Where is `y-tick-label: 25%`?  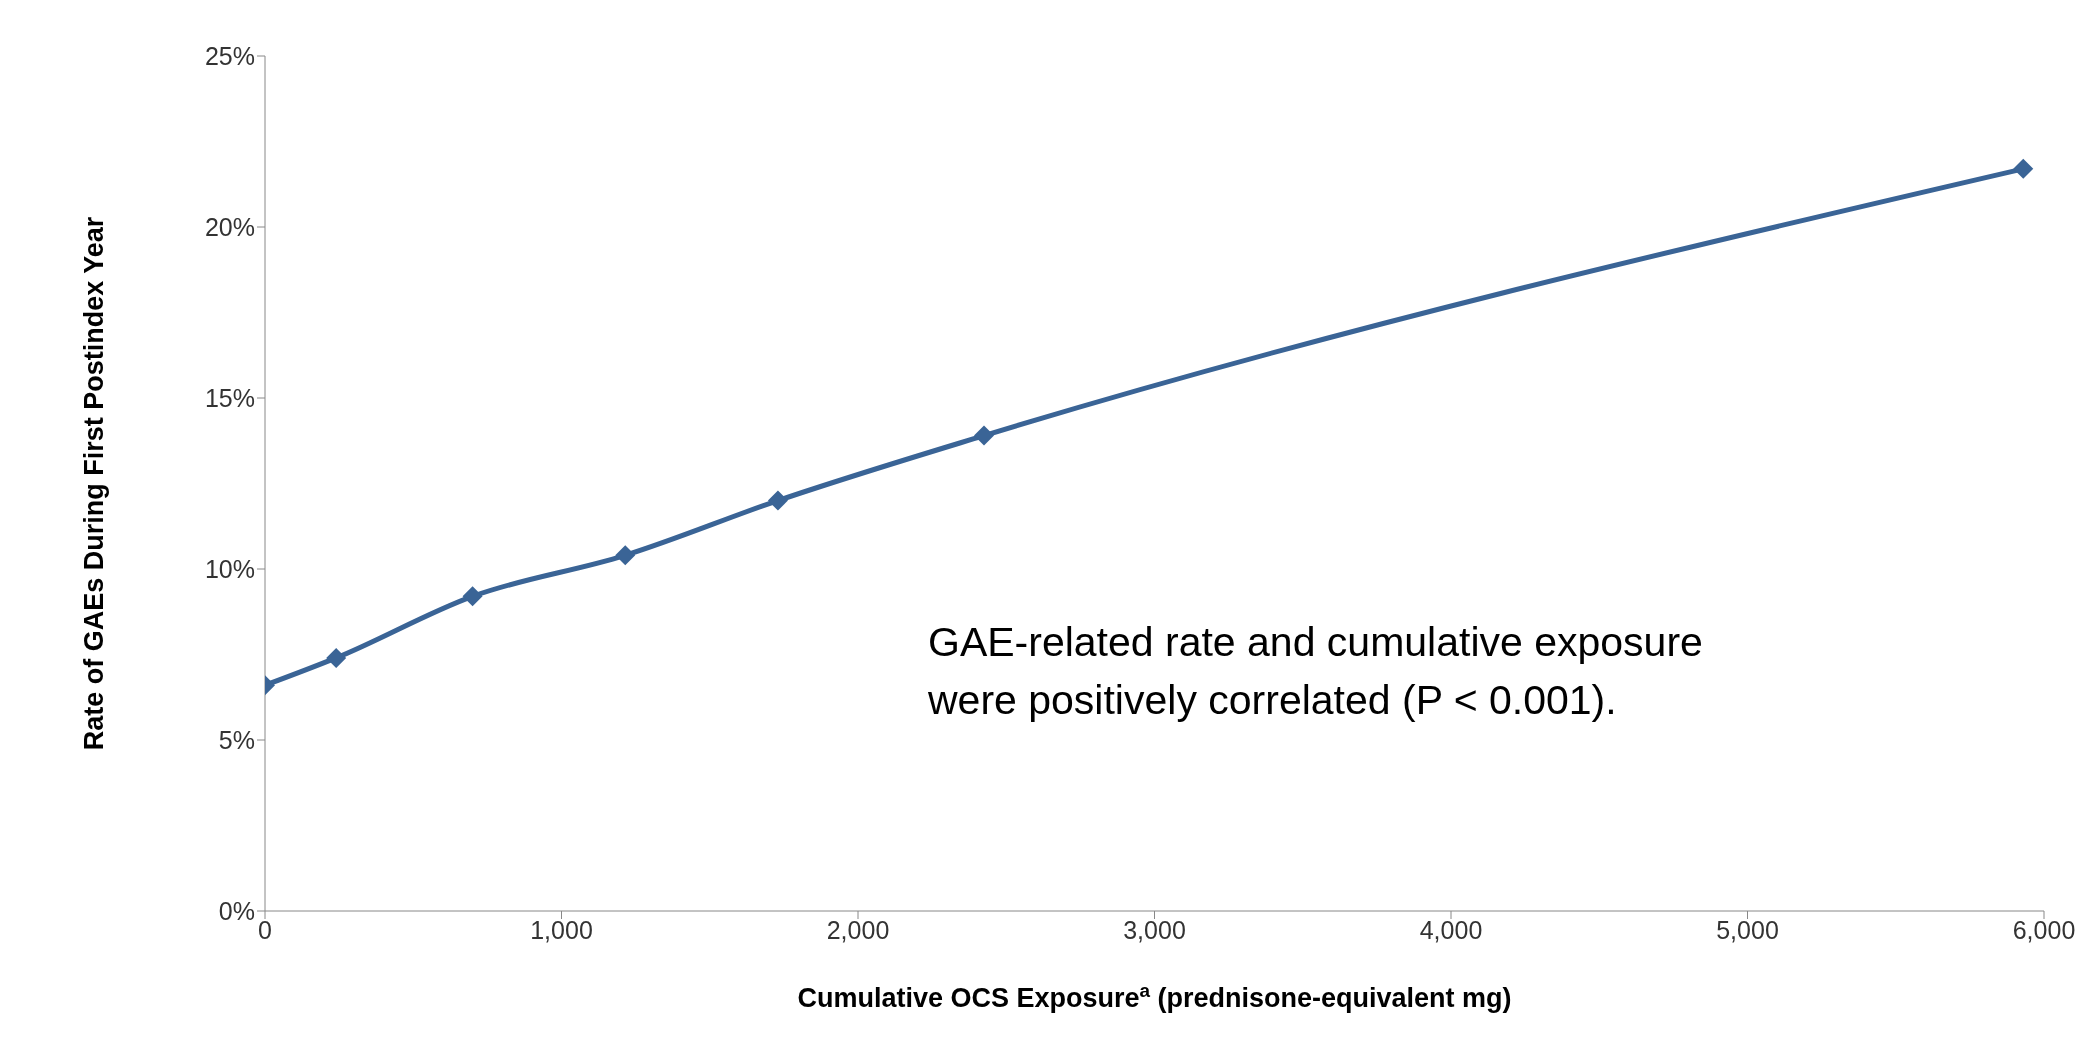
y-tick-label: 25% is located at coordinates (229, 55).